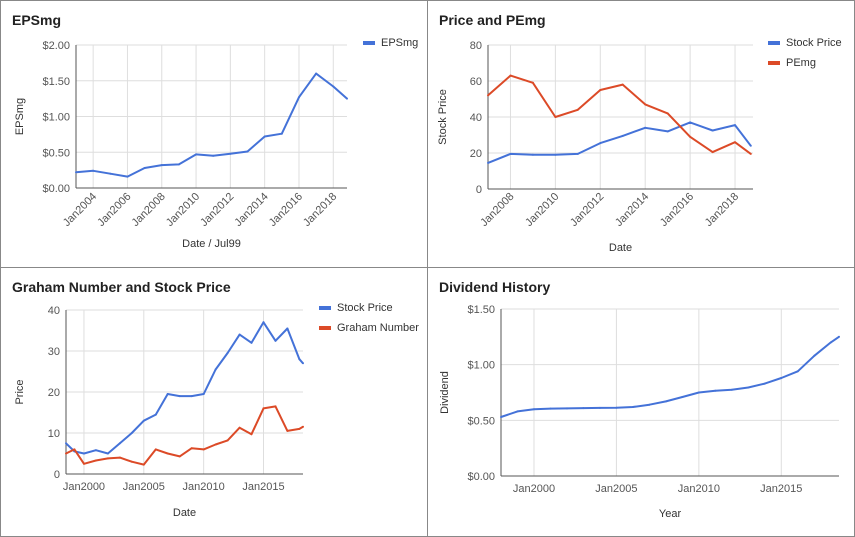  What do you see at coordinates (20, 116) in the screenshot?
I see `y-axis-title: EPSmg` at bounding box center [20, 116].